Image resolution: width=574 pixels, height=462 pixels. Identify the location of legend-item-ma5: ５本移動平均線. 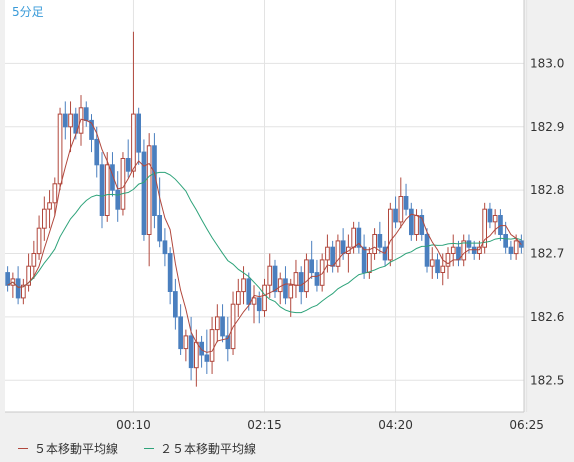
(68, 448).